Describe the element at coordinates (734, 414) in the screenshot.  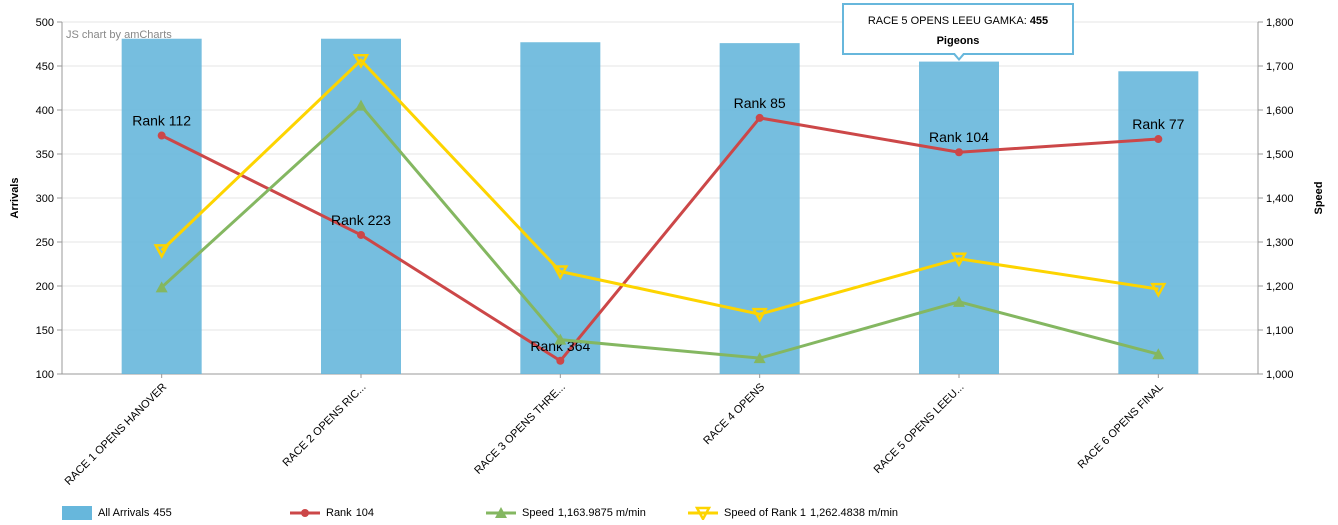
I see `x-tick-label: RACE 4 OPENS` at that location.